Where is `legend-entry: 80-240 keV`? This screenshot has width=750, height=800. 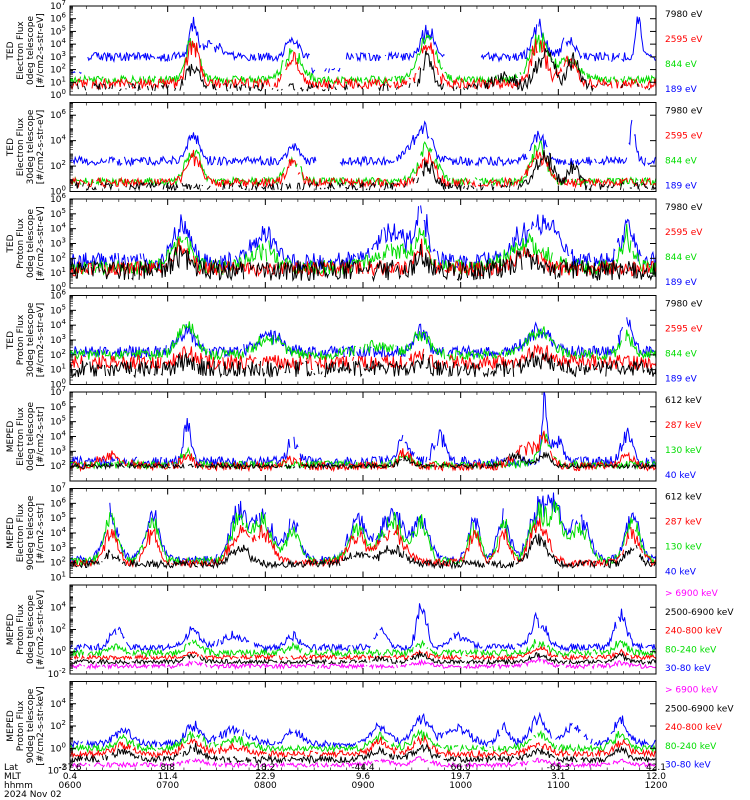
legend-entry: 80-240 keV is located at coordinates (691, 747).